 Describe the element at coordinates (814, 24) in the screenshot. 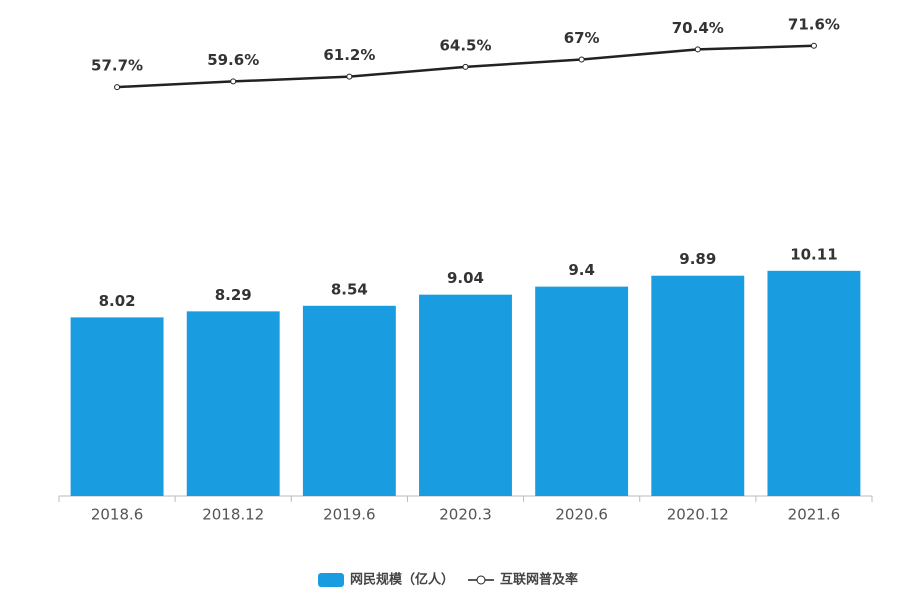

I see `line-value-label: 71.6%` at that location.